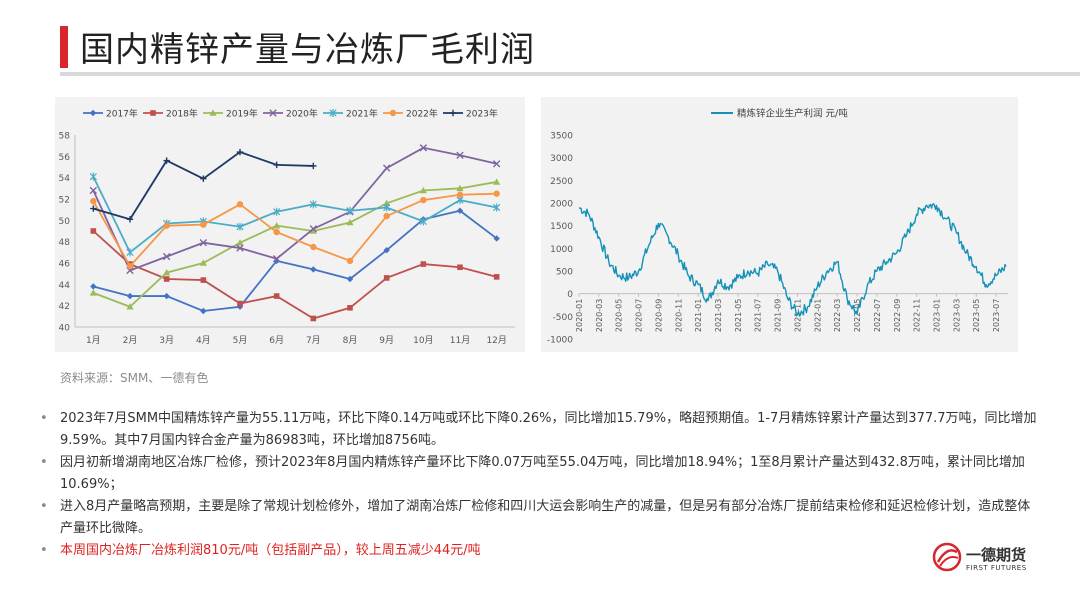 The width and height of the screenshot is (1080, 608). I want to click on series-2017年, so click(295, 261).